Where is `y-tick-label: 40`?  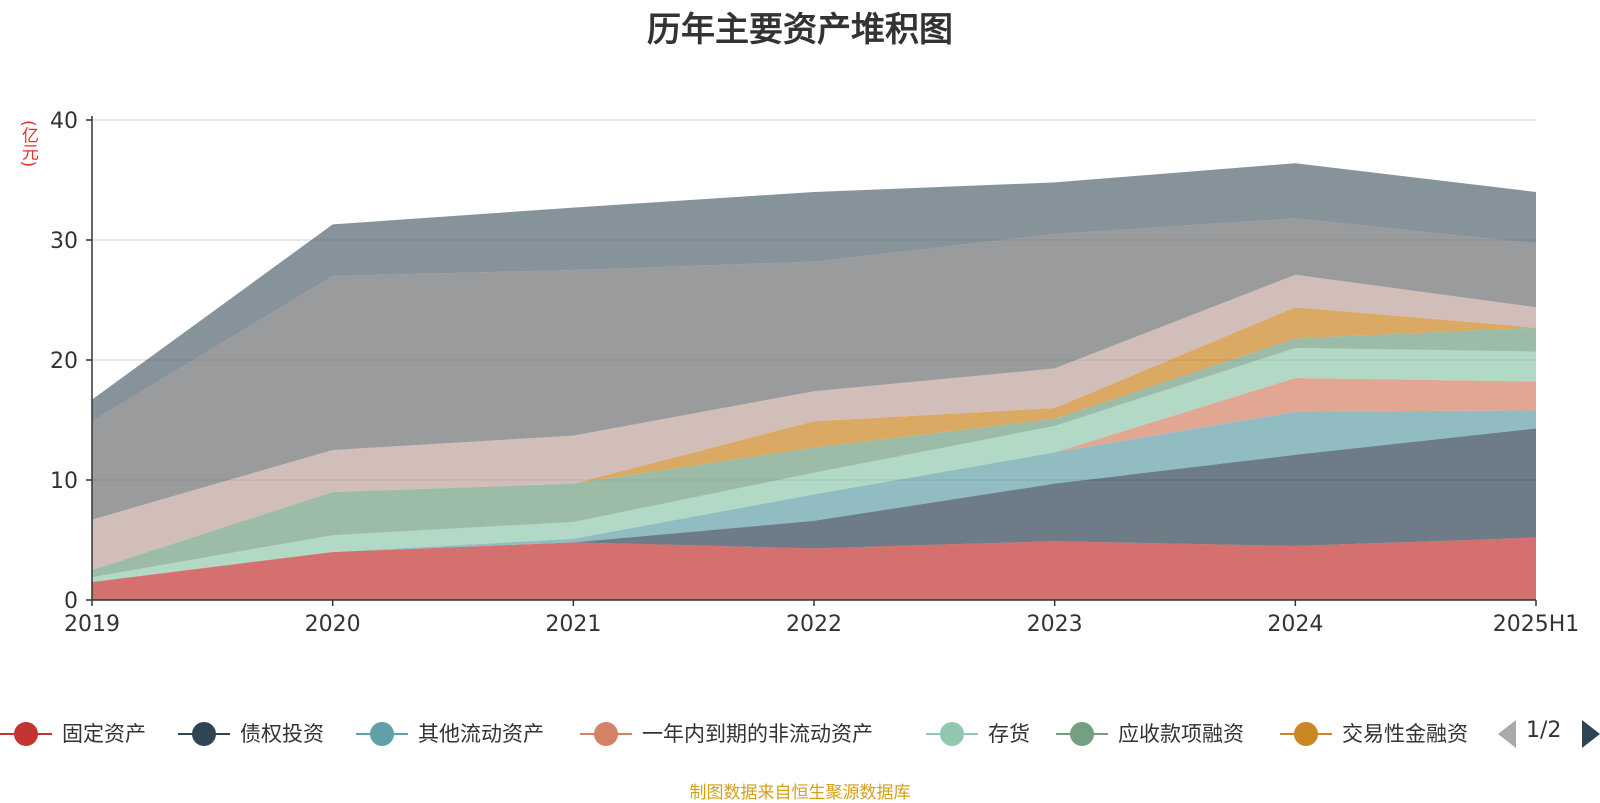
y-tick-label: 40 is located at coordinates (64, 121).